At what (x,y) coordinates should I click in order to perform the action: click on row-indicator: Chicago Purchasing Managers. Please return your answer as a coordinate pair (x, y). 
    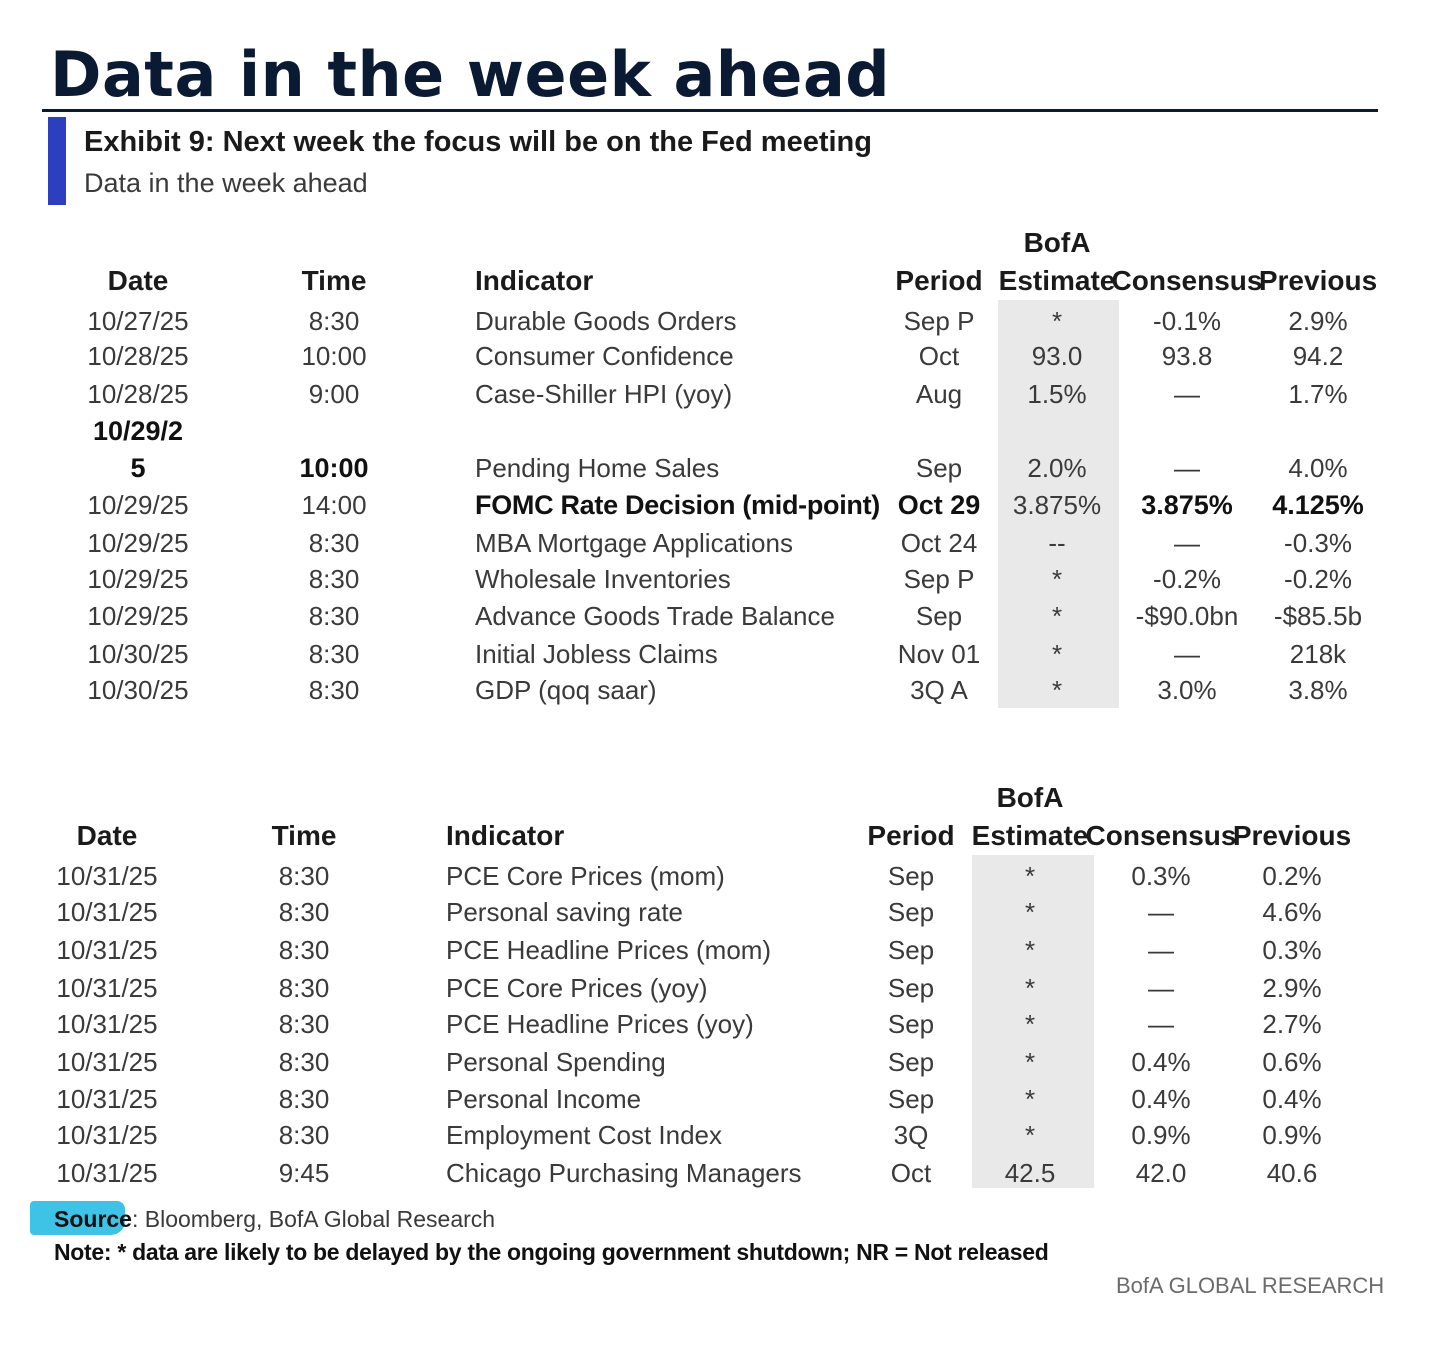
    Looking at the image, I should click on (624, 1173).